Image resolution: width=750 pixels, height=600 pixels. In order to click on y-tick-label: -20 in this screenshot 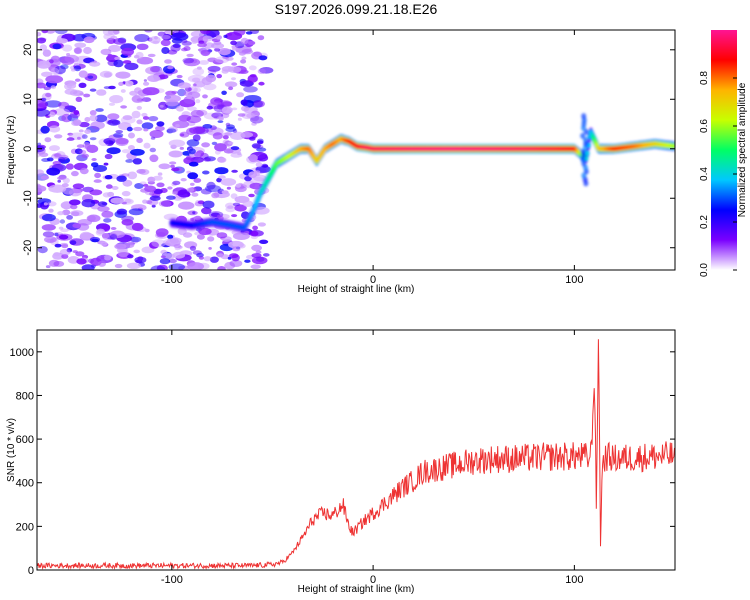, I will do `click(28, 248)`.